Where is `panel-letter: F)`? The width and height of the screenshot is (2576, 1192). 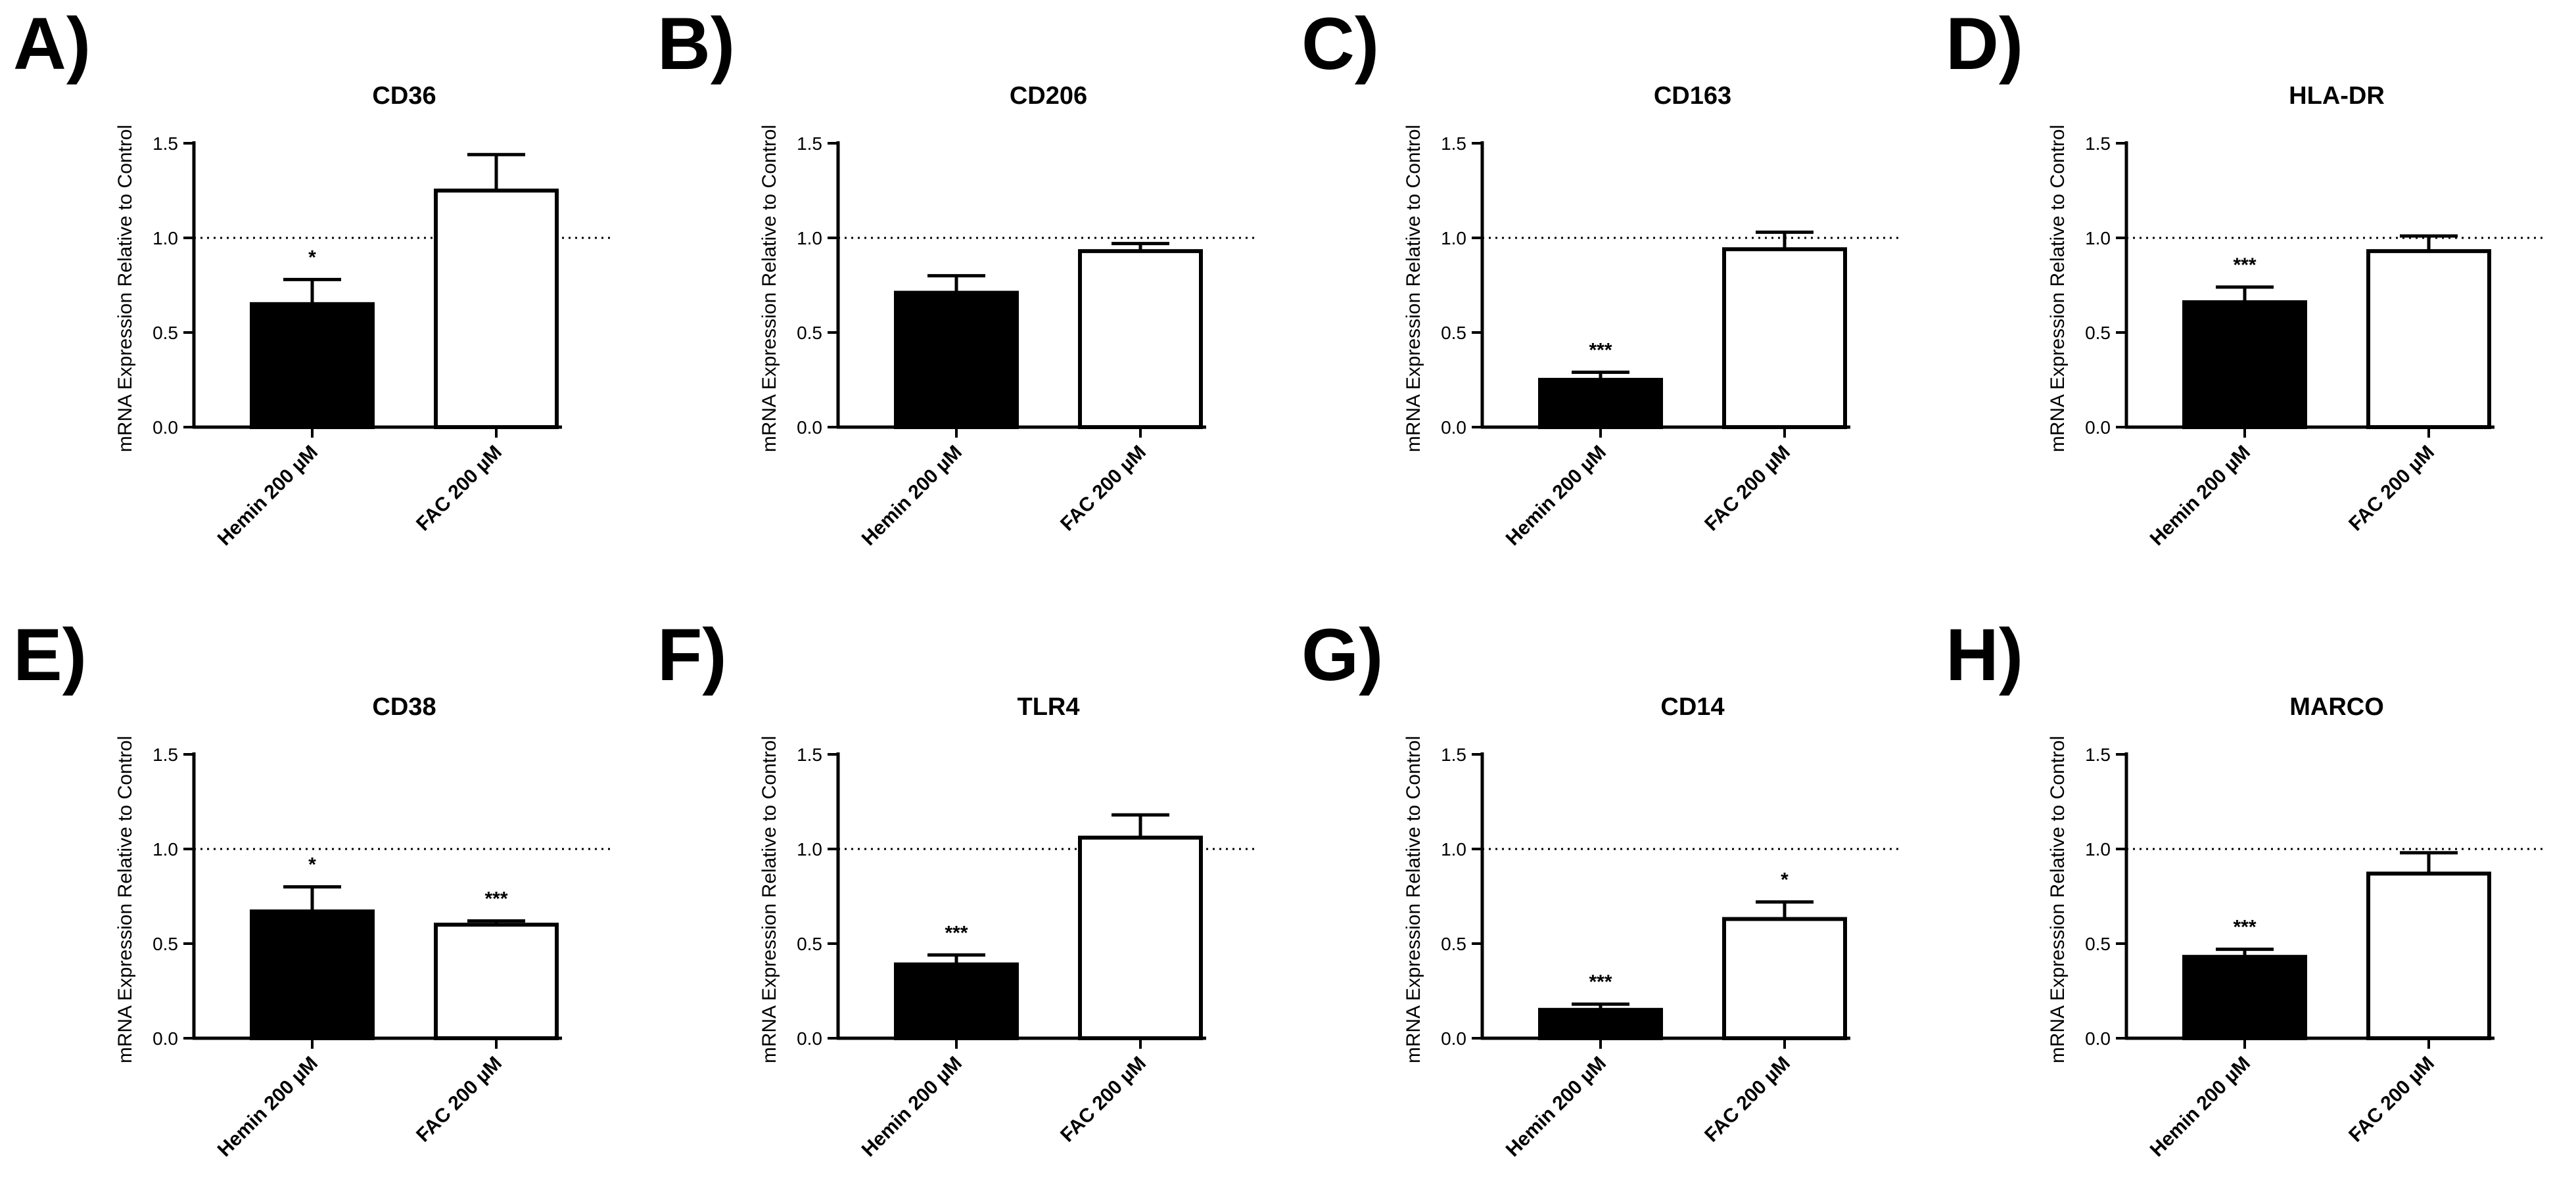
panel-letter: F) is located at coordinates (692, 655).